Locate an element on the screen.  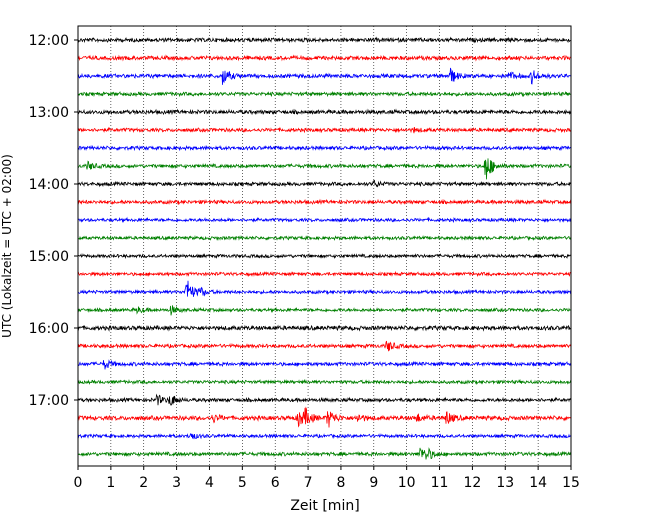
y-tick-label: 13:00 is located at coordinates (49, 113).